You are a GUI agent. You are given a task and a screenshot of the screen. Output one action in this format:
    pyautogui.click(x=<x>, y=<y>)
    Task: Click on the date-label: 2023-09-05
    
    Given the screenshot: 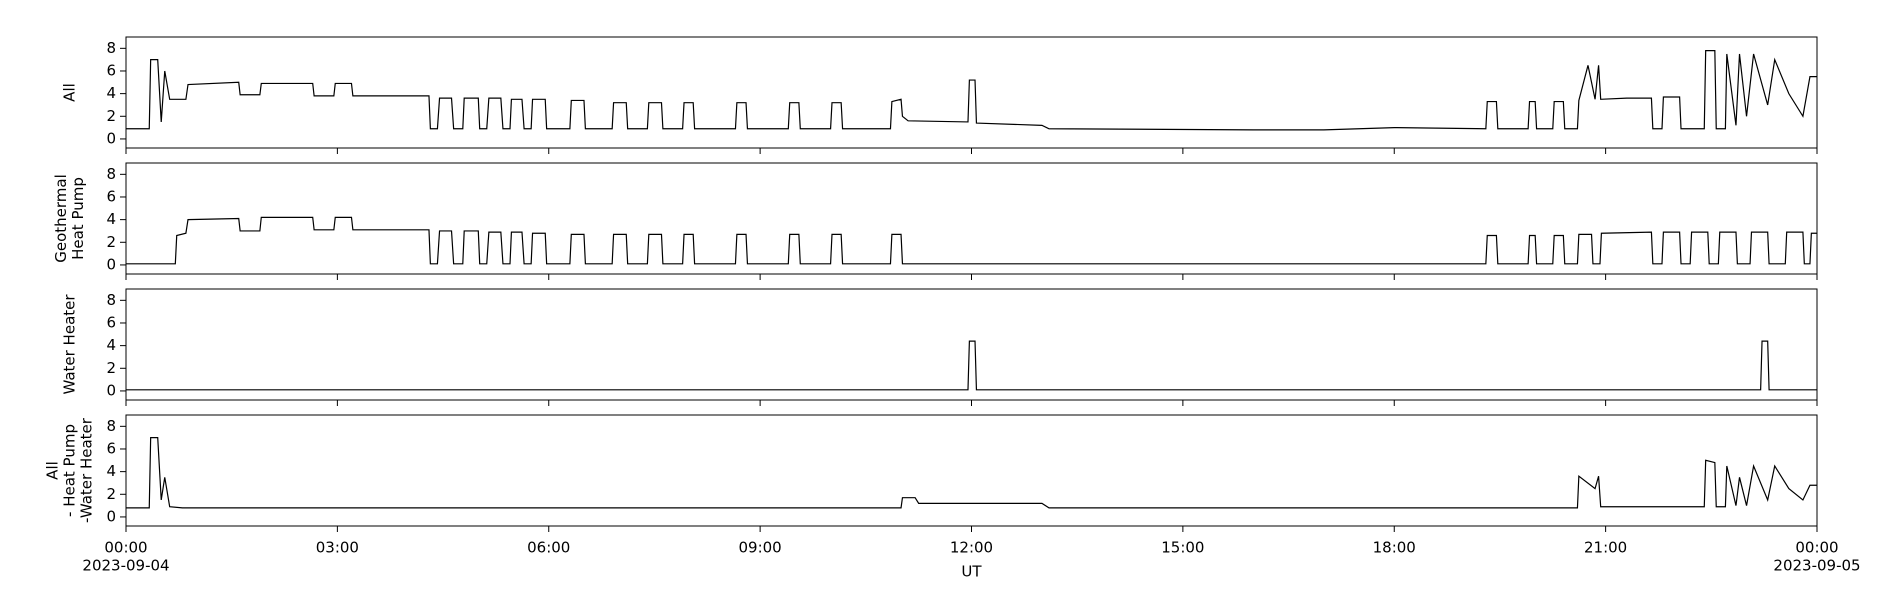 What is the action you would take?
    pyautogui.click(x=1816, y=566)
    